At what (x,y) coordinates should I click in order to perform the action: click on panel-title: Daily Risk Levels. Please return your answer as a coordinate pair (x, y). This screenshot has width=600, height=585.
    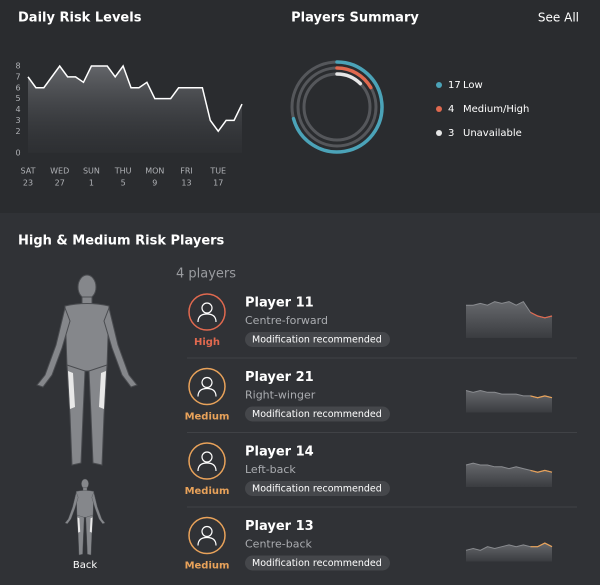
    Looking at the image, I should click on (80, 18).